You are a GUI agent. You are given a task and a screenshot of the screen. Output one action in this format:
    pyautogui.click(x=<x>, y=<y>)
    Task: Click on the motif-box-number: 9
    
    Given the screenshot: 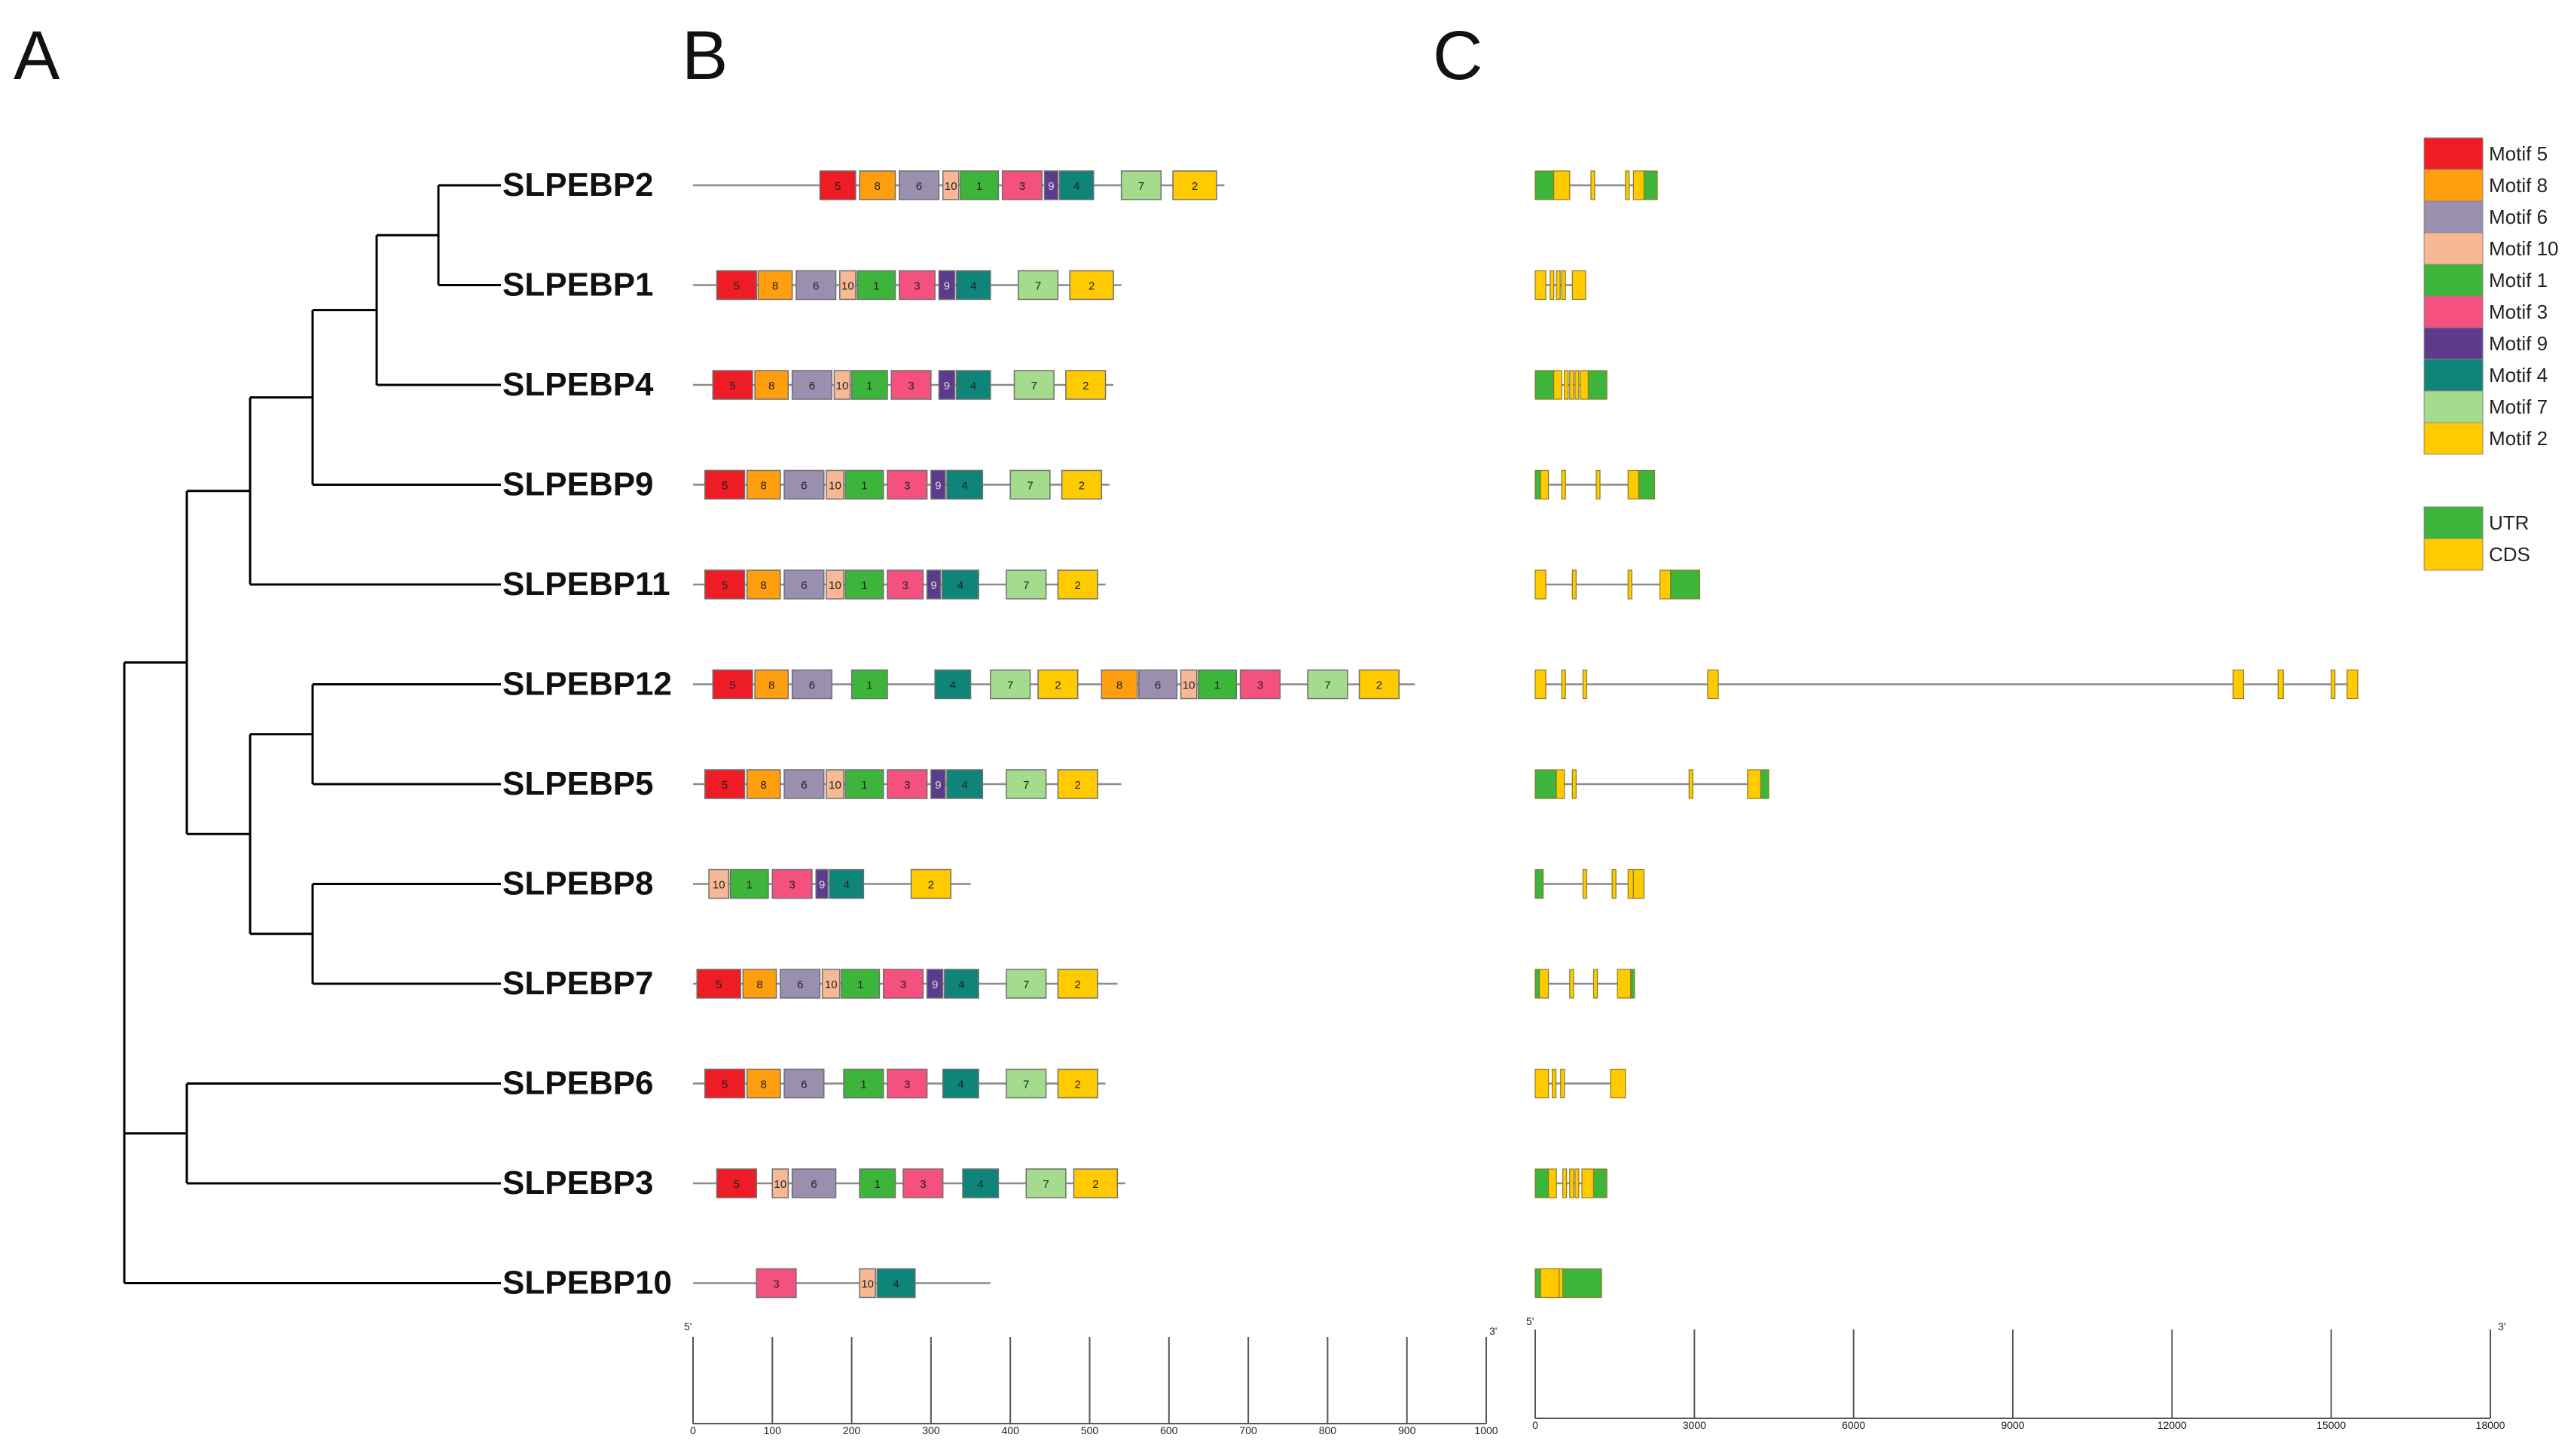 What is the action you would take?
    pyautogui.click(x=822, y=885)
    